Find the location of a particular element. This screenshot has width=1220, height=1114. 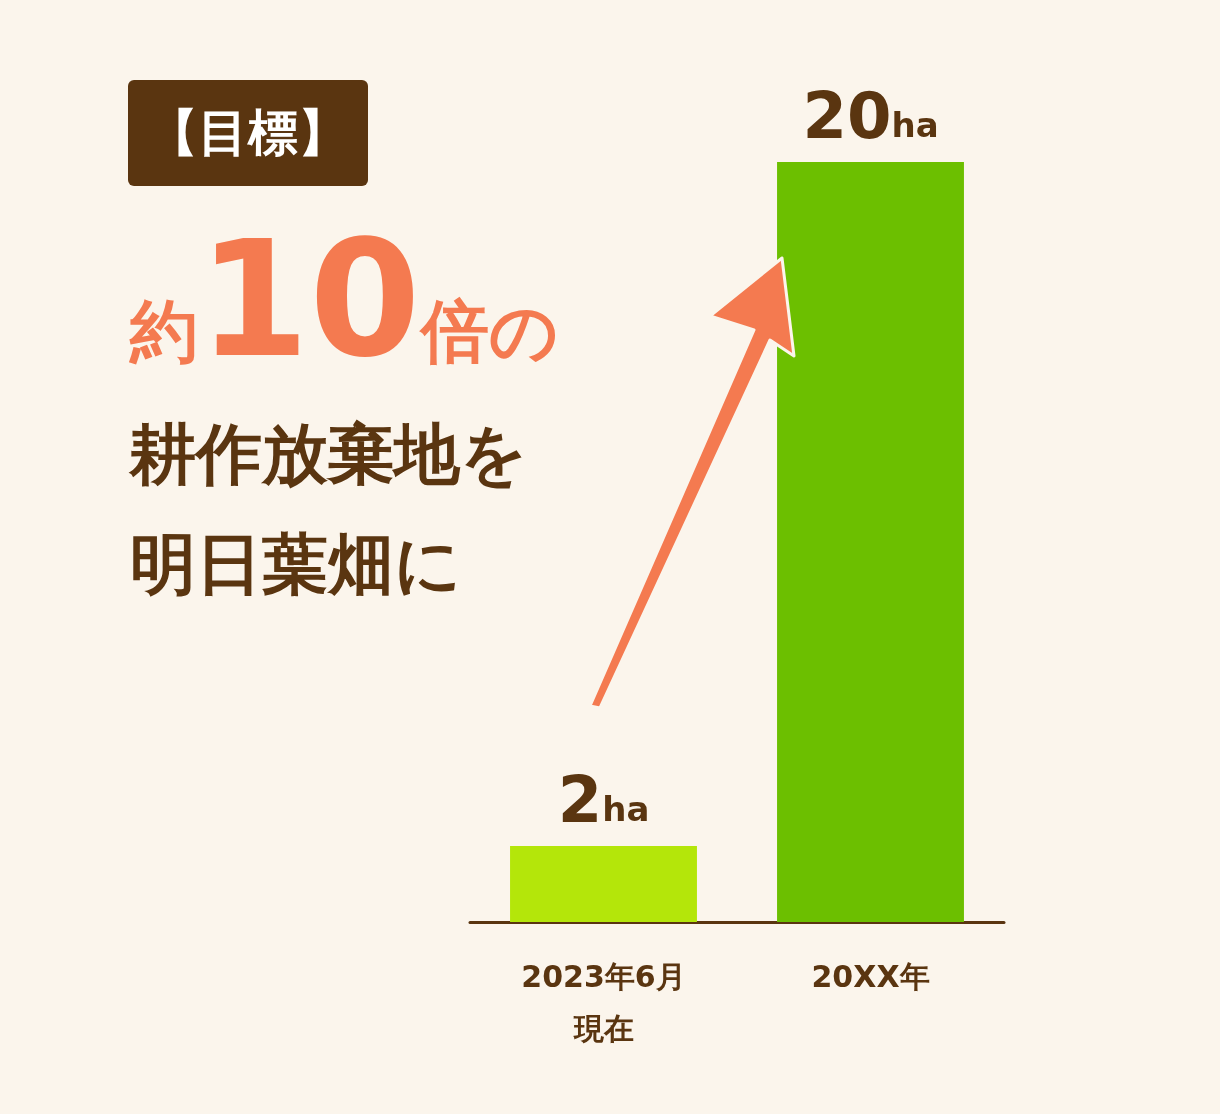

data-label: 2ha is located at coordinates (603, 800).